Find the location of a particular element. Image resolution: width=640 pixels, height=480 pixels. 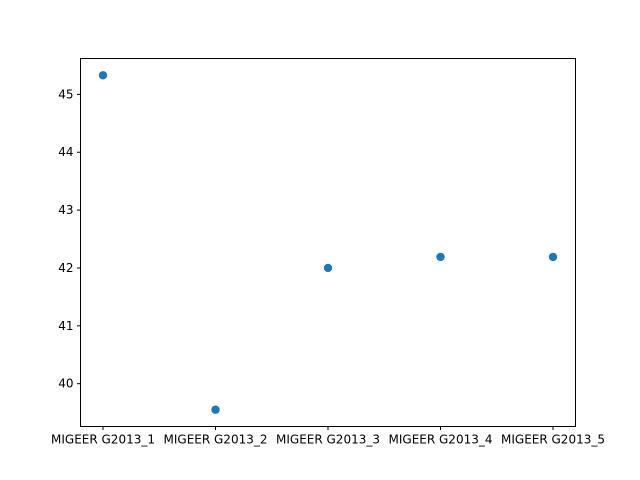

x-tick-label: MIGEER G2013_2 is located at coordinates (216, 440).